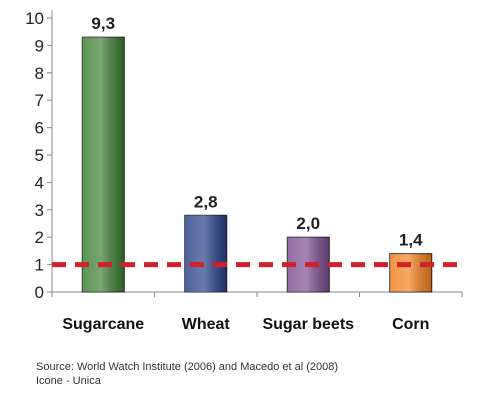 Image resolution: width=484 pixels, height=401 pixels. What do you see at coordinates (39, 265) in the screenshot?
I see `y-tick-label: 1` at bounding box center [39, 265].